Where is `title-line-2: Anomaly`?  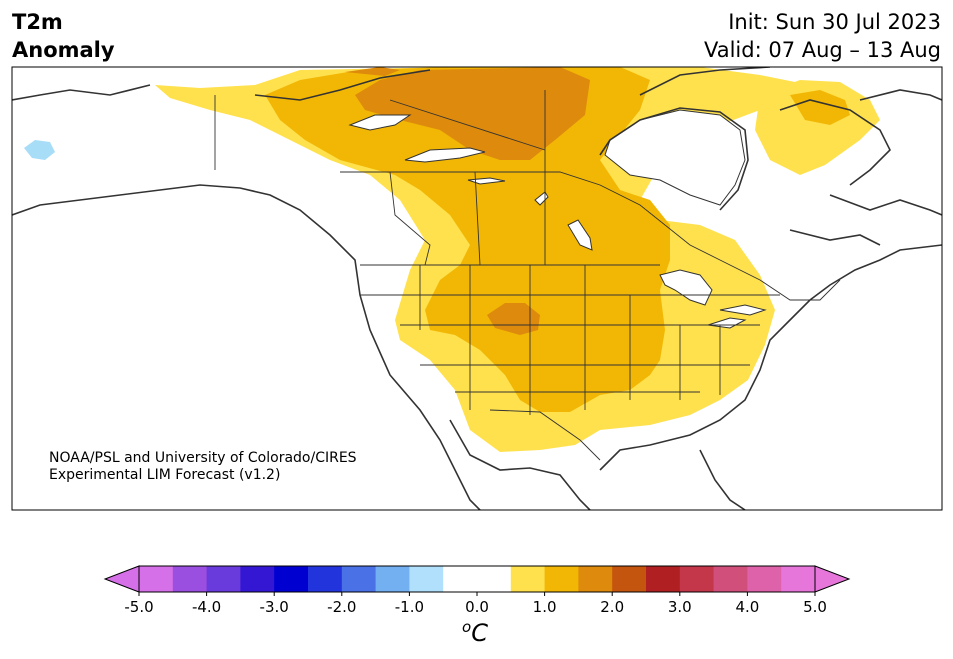 title-line-2: Anomaly is located at coordinates (63, 50).